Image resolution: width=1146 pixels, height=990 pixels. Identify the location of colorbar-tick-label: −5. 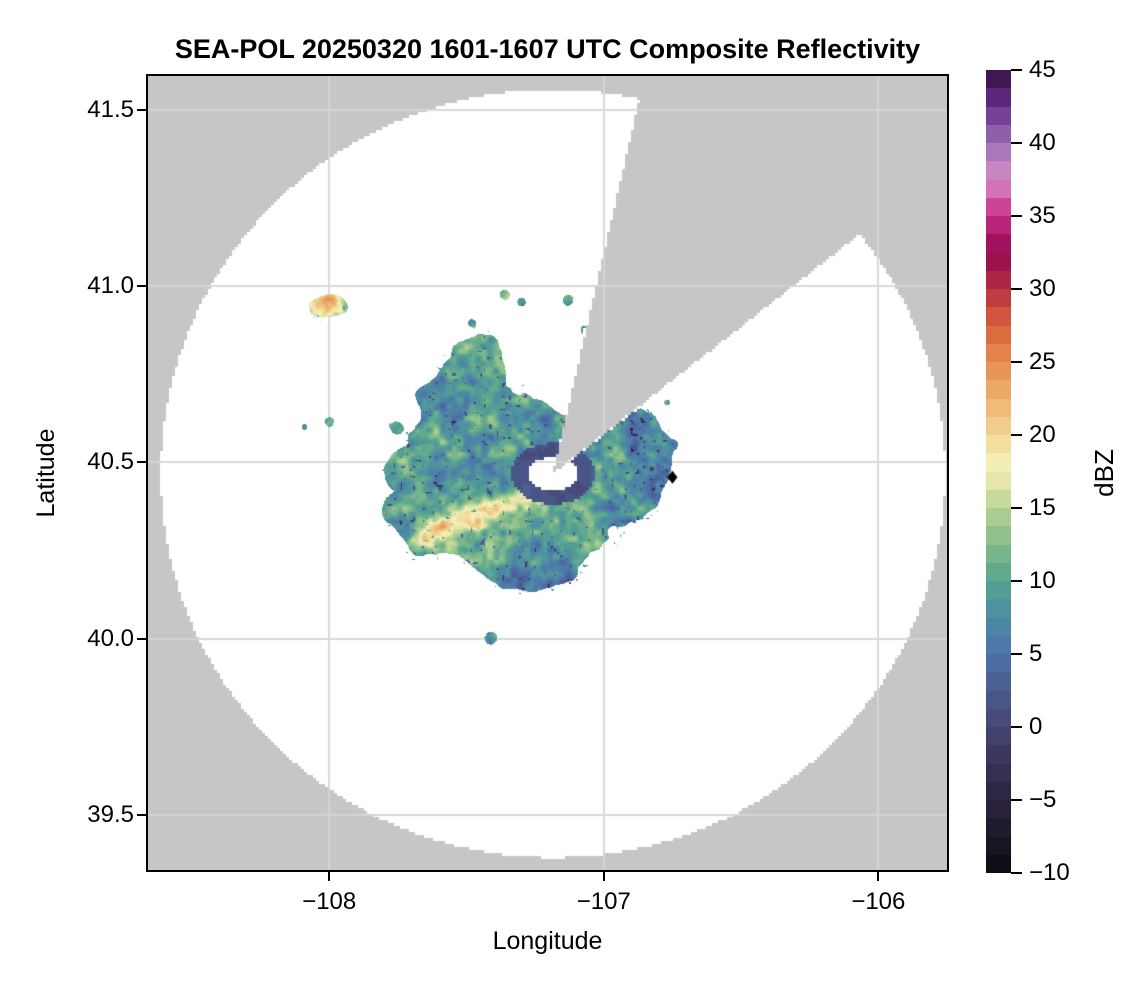
(1043, 799).